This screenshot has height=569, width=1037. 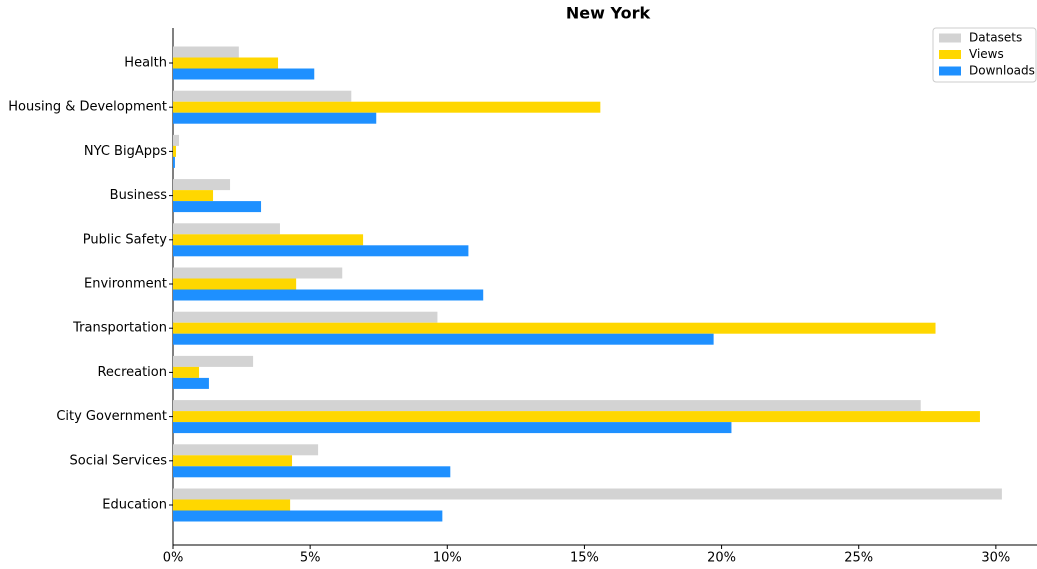 I want to click on legend-label: Datasets, so click(x=995, y=38).